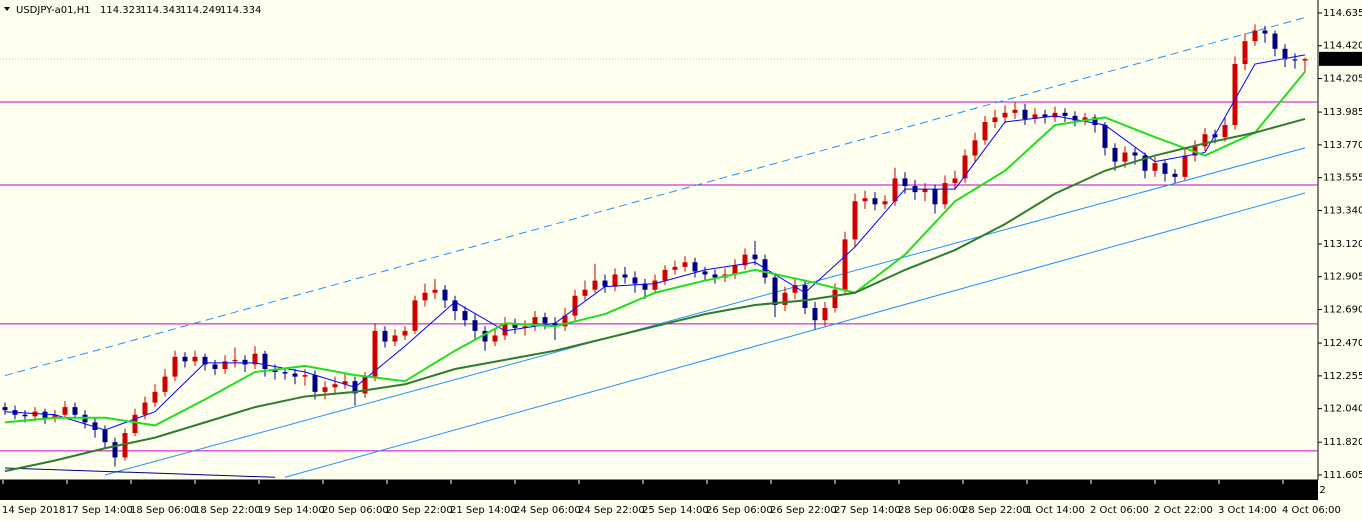 Image resolution: width=1362 pixels, height=521 pixels. I want to click on x-tick-label: 26 Sep 06:00, so click(739, 510).